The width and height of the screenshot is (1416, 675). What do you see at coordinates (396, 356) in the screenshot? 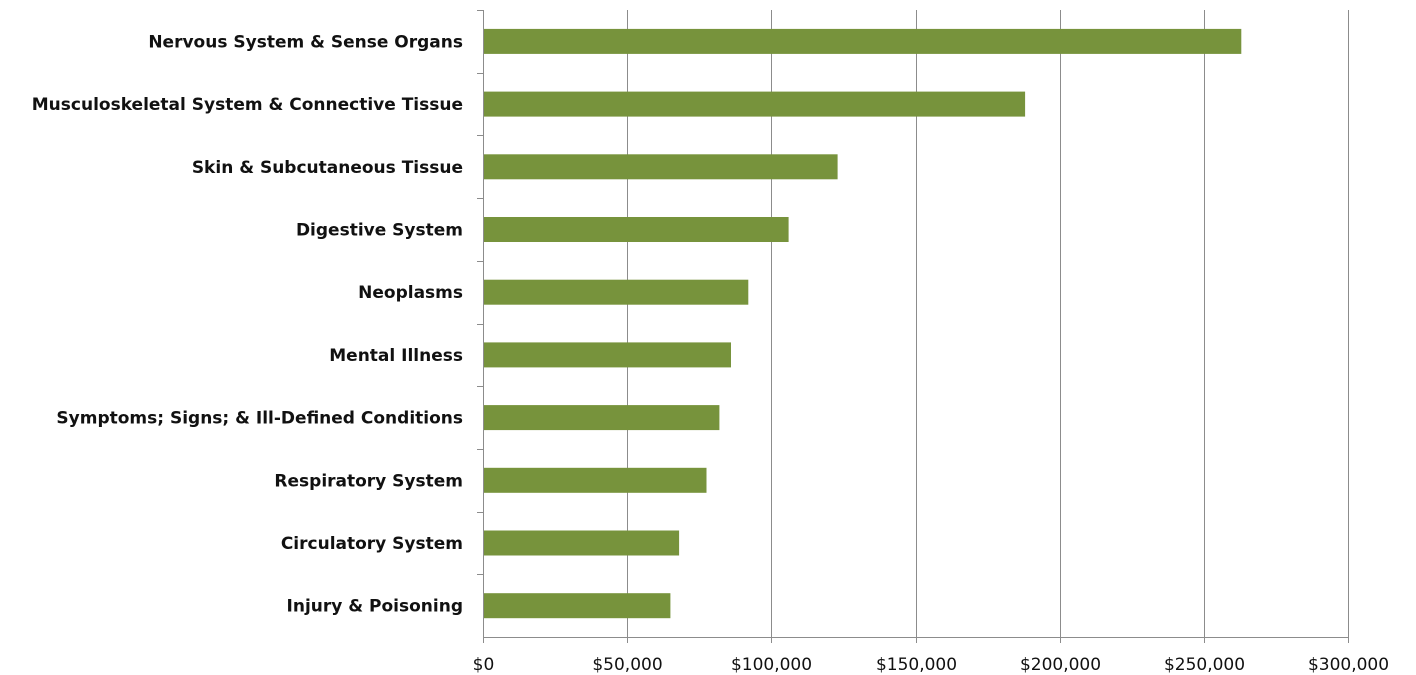
I see `category-label: Mental Illness` at bounding box center [396, 356].